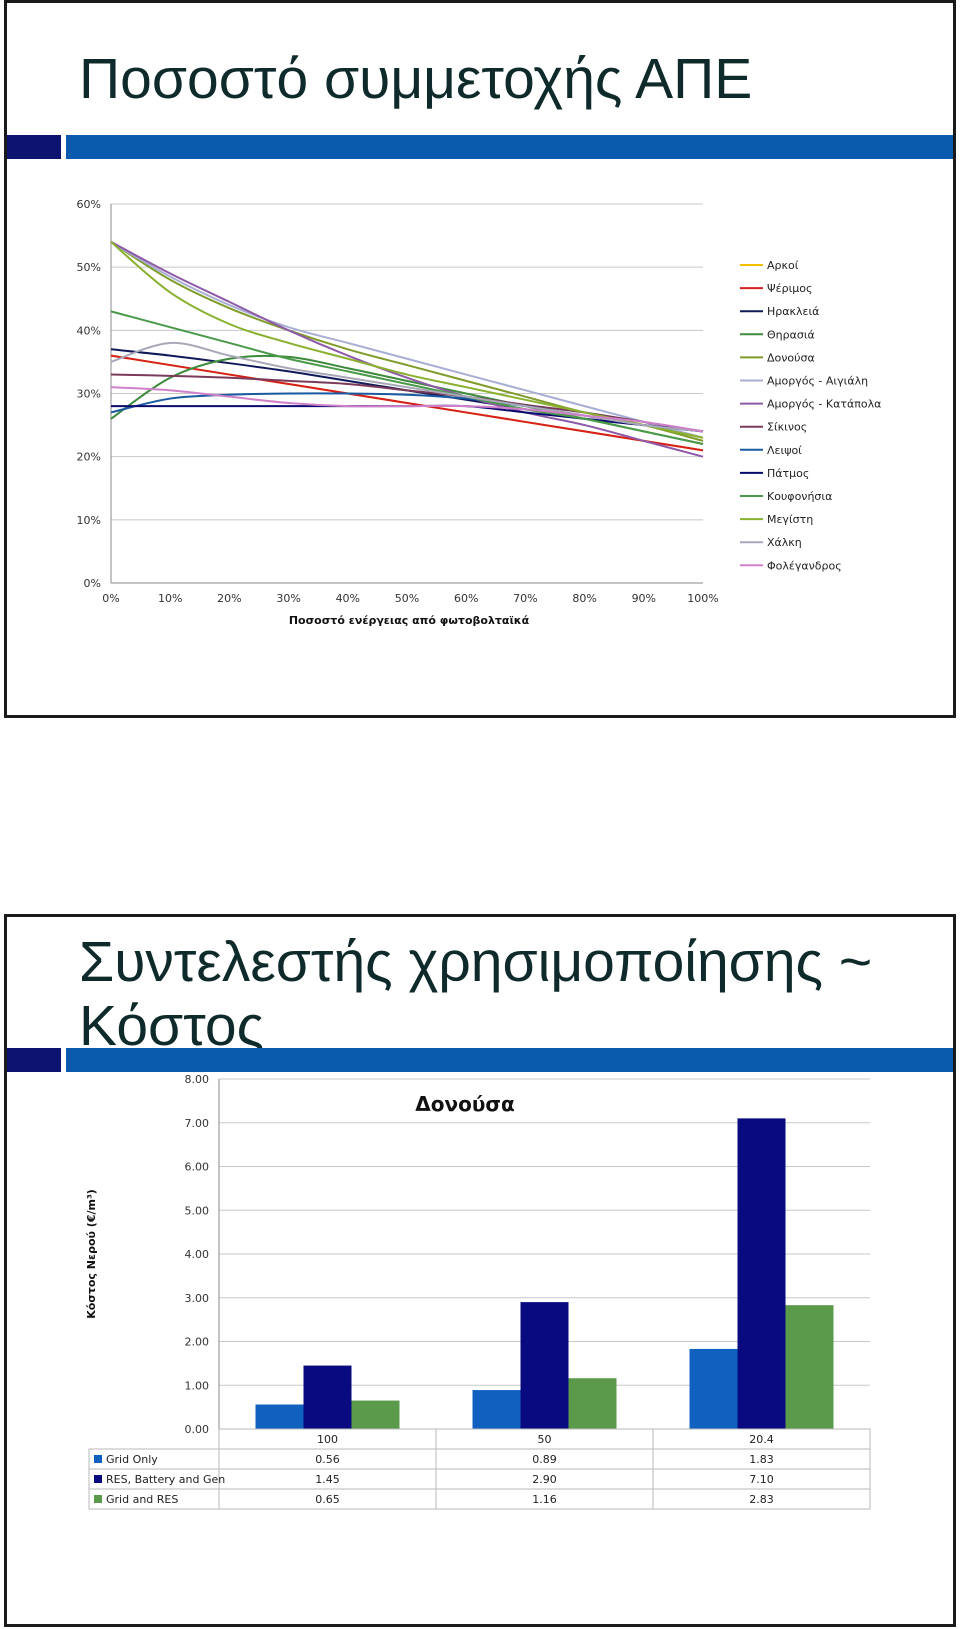 This screenshot has height=1629, width=960. What do you see at coordinates (409, 620) in the screenshot?
I see `x-axis-title: Ποσοστό ενέργειας από φωτοβολταϊκά` at bounding box center [409, 620].